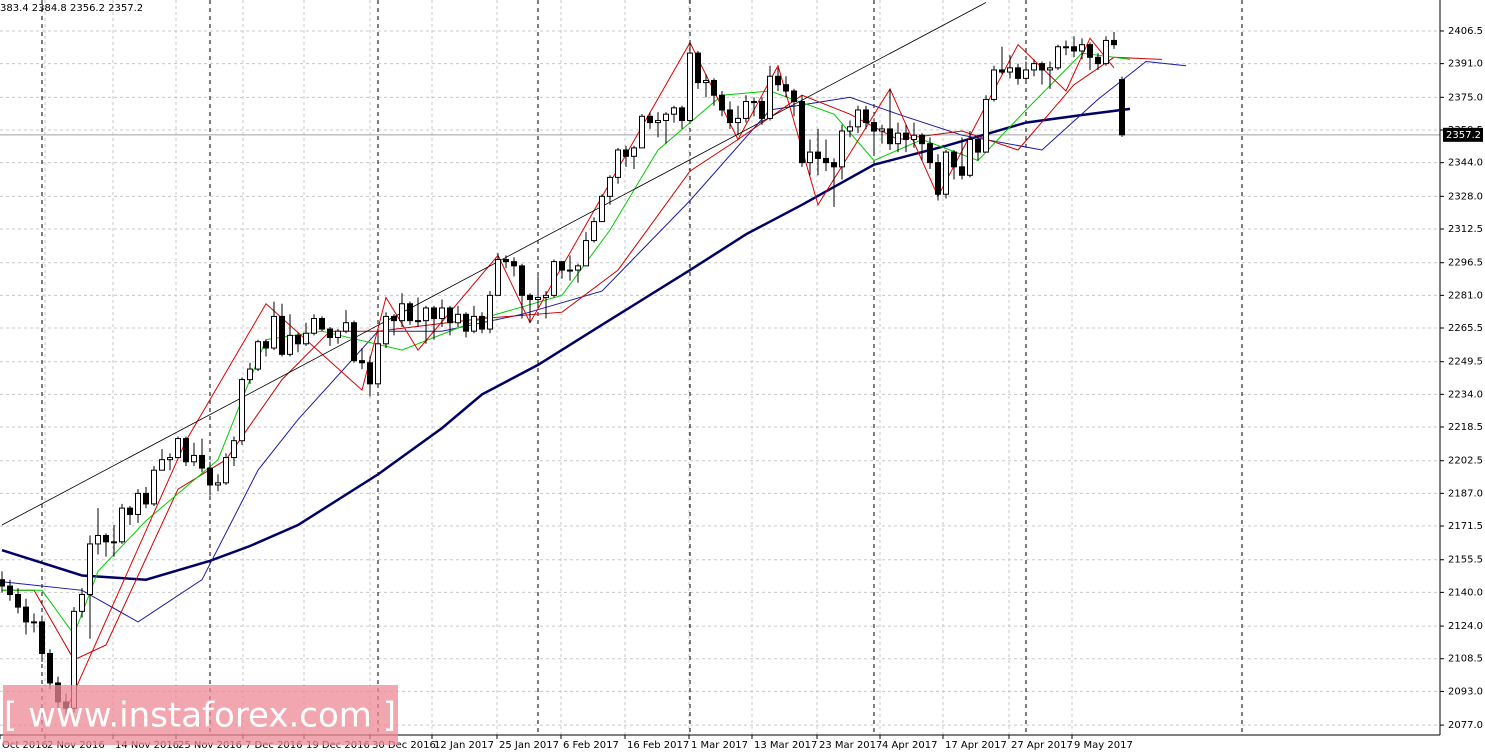 This screenshot has width=1485, height=754. Describe the element at coordinates (1465, 163) in the screenshot. I see `y-tick-label: 2344.0` at that location.